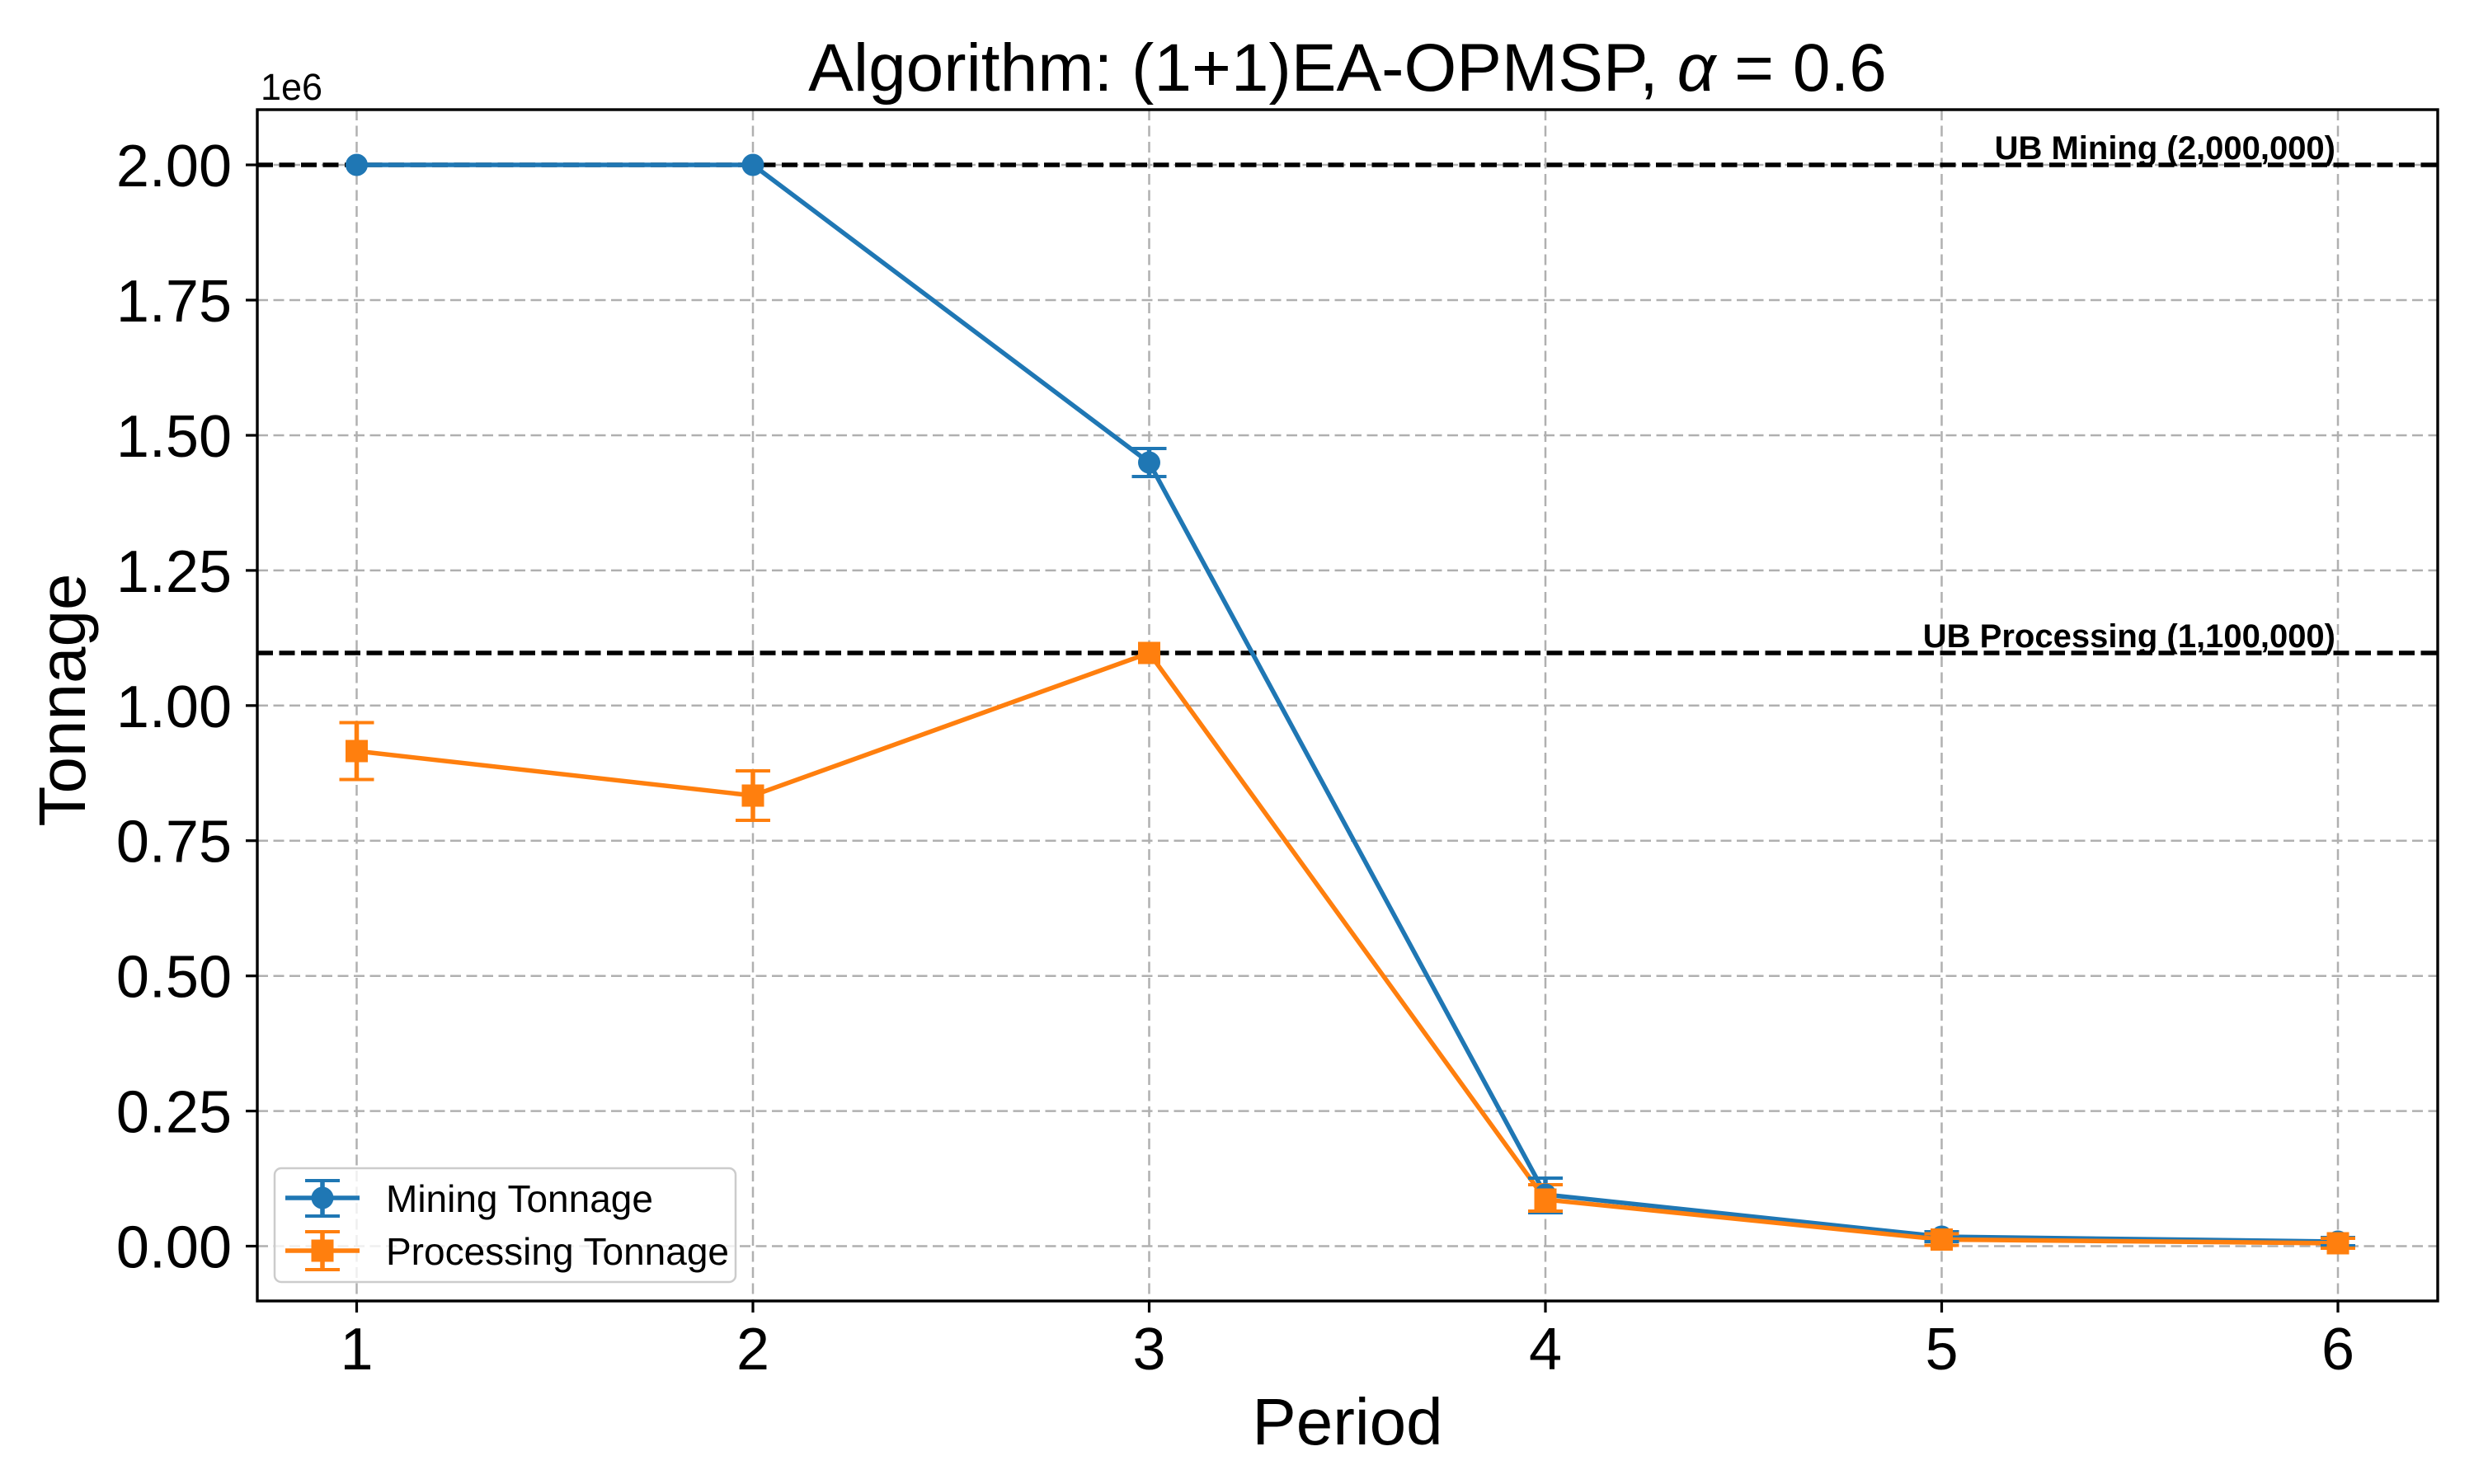 Image resolution: width=2474 pixels, height=1484 pixels. I want to click on svg-text: 6, so click(2337, 1350).